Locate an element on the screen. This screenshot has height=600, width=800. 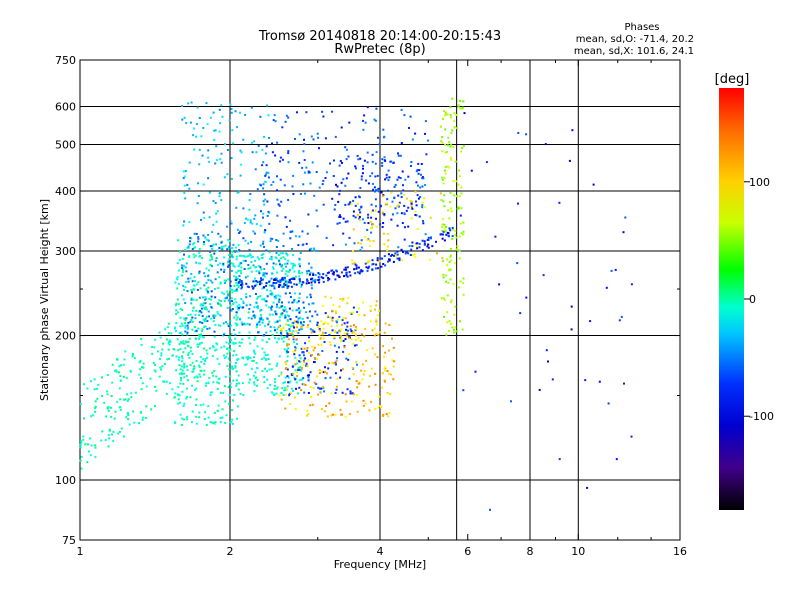
x-tick-label: 16 is located at coordinates (680, 551).